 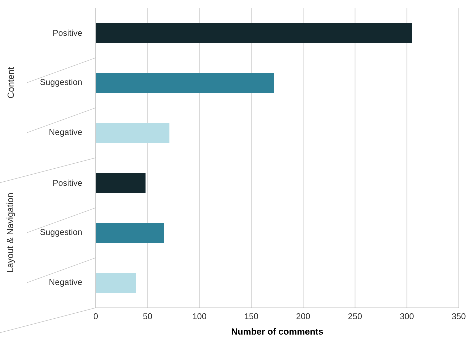 I want to click on x-tick-label: 150, so click(x=251, y=317).